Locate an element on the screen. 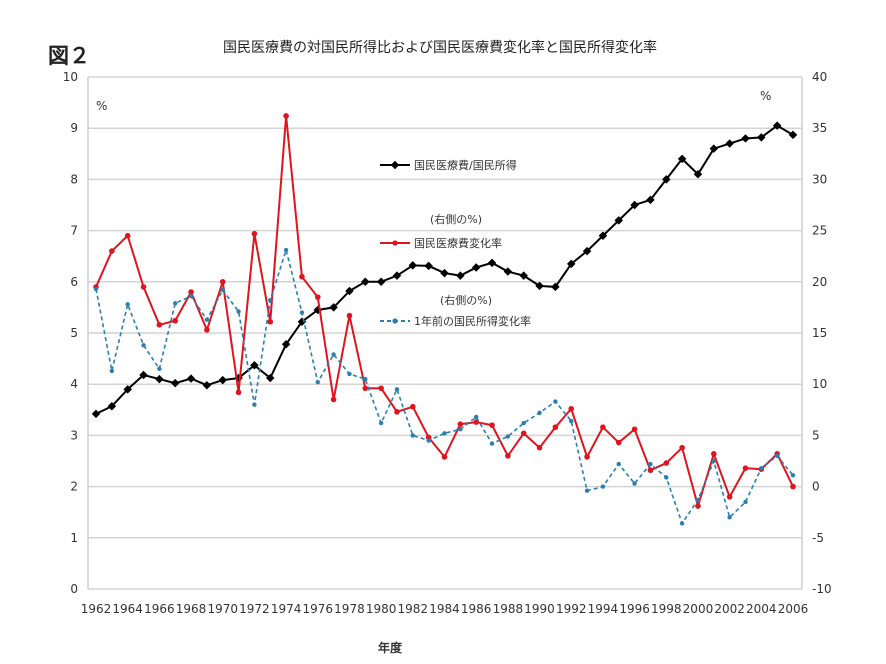 This screenshot has height=664, width=886. x-tick-label: 1988 is located at coordinates (508, 609).